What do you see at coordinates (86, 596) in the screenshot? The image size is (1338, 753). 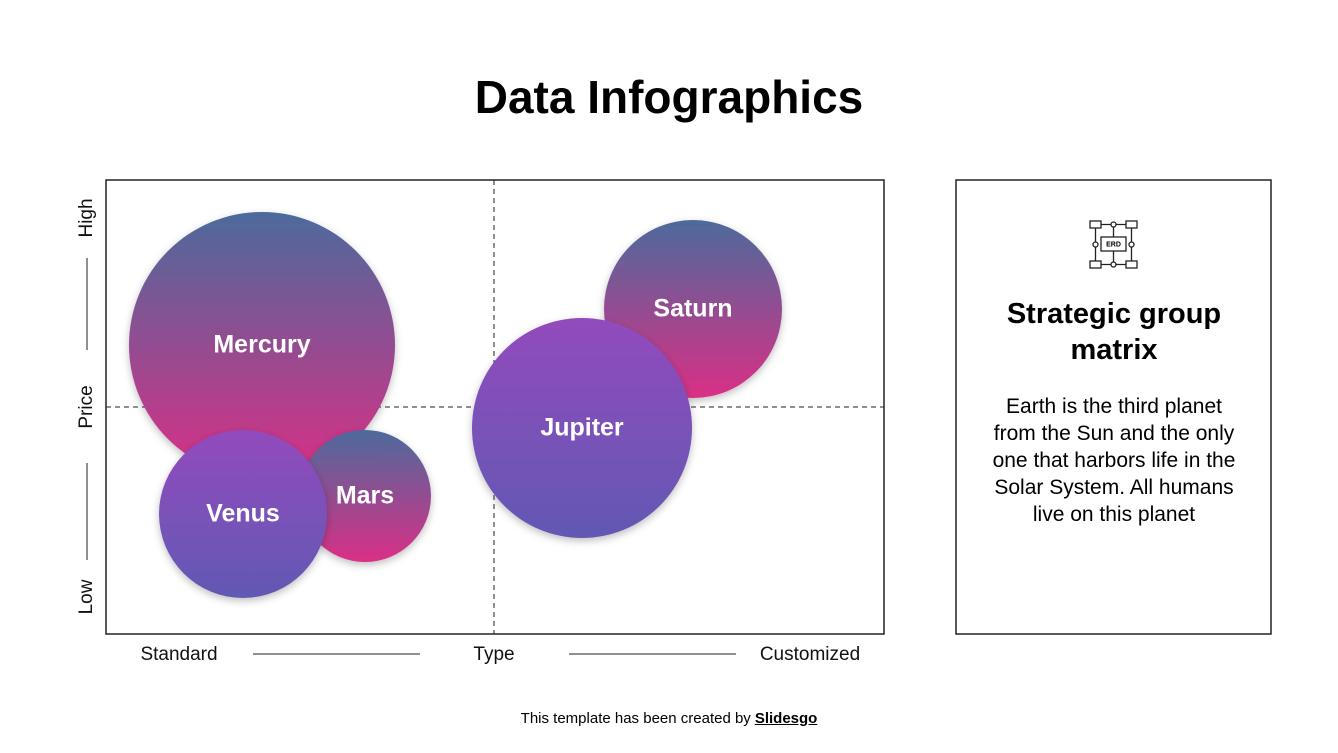 I see `y-axis-low: Low` at bounding box center [86, 596].